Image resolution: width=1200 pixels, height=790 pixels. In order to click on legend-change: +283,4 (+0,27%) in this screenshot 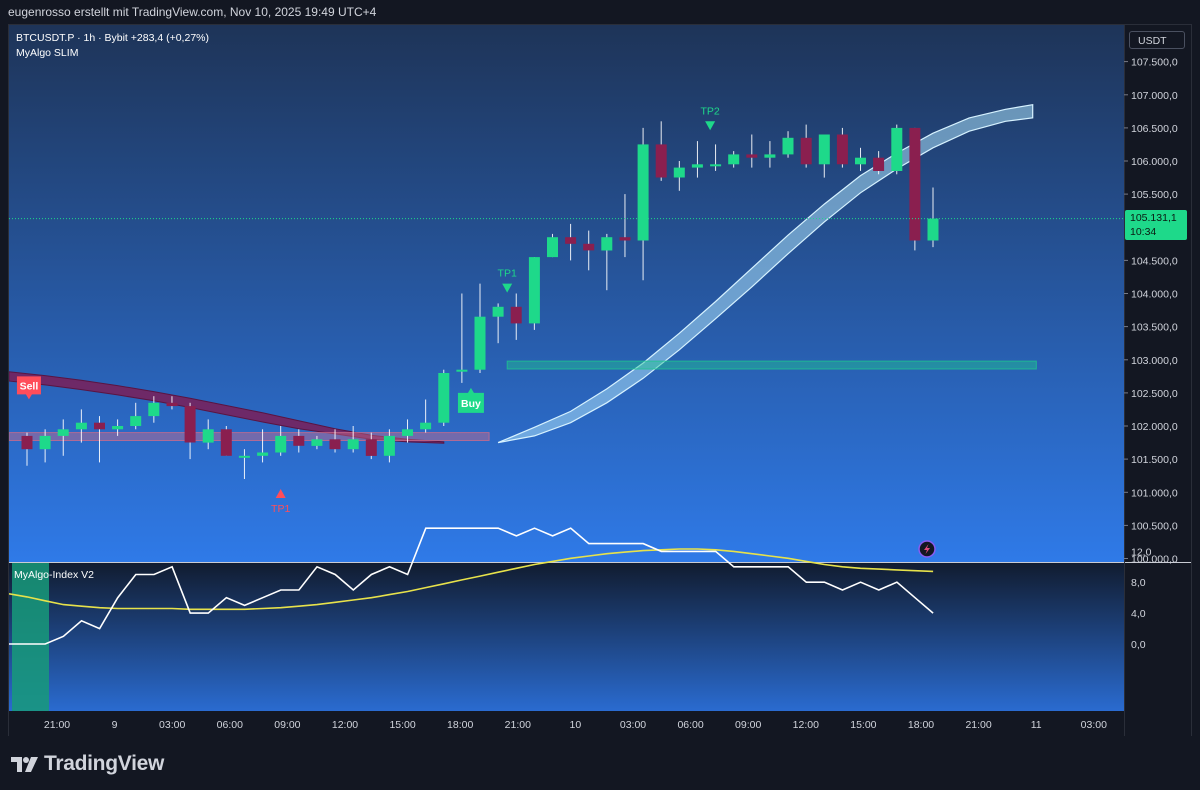, I will do `click(169, 38)`.